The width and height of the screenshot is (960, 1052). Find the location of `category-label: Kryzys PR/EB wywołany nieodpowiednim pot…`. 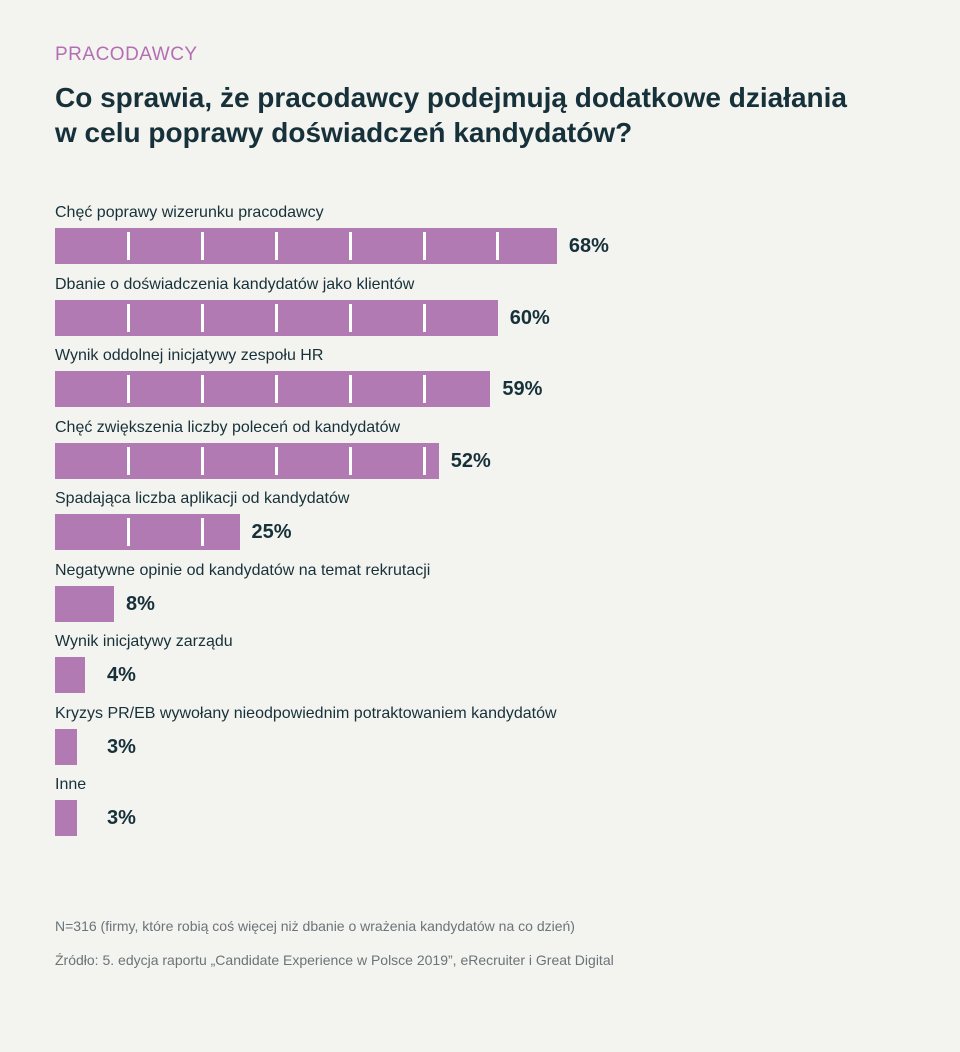

category-label: Kryzys PR/EB wywołany nieodpowiednim pot… is located at coordinates (306, 713).